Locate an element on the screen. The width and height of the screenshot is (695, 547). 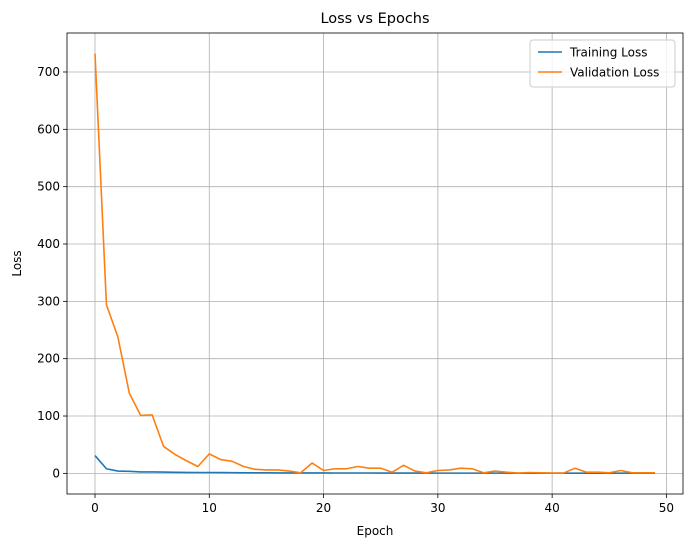
x-tick-label: 50 is located at coordinates (666, 508).